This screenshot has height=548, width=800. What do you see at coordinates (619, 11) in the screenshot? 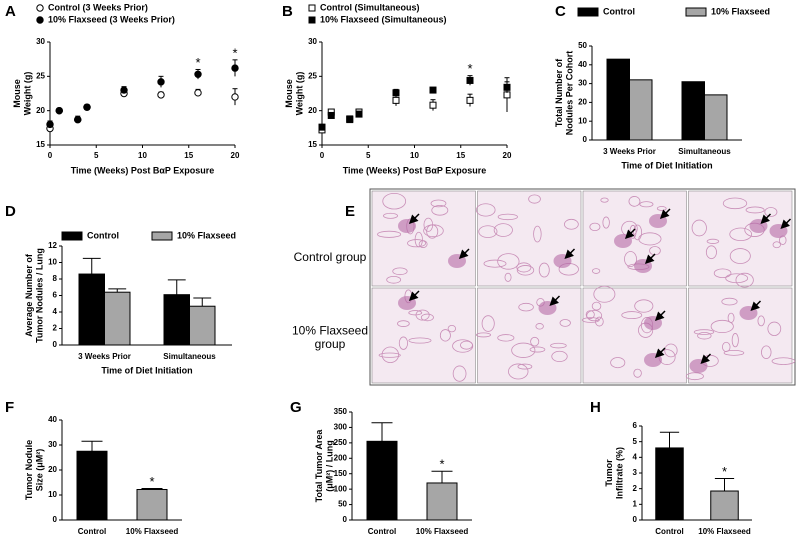
I see `legend-label: Control` at bounding box center [619, 11].